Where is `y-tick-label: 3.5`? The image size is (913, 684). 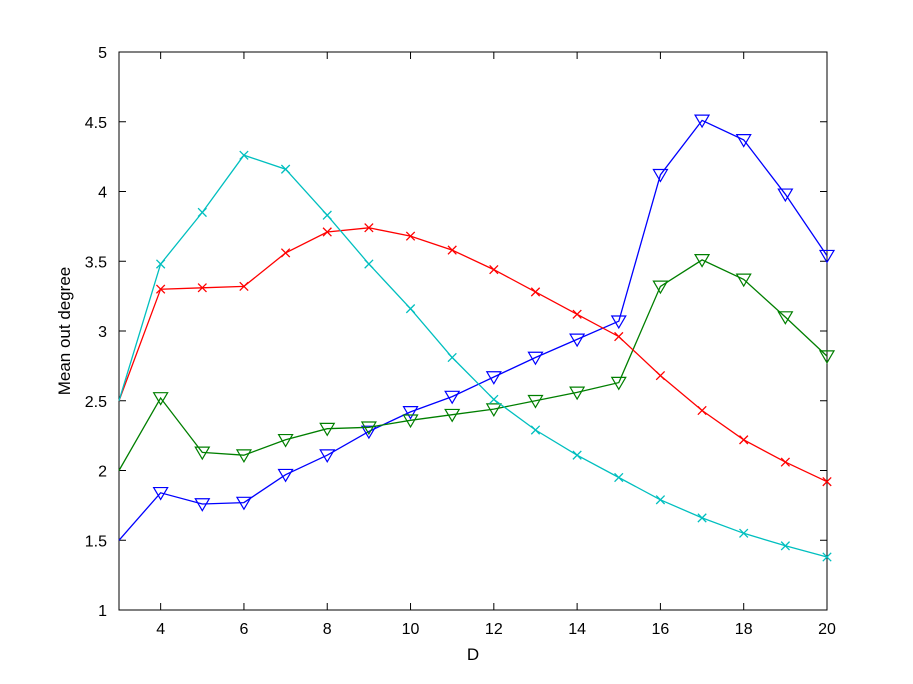
y-tick-label: 3.5 is located at coordinates (96, 262).